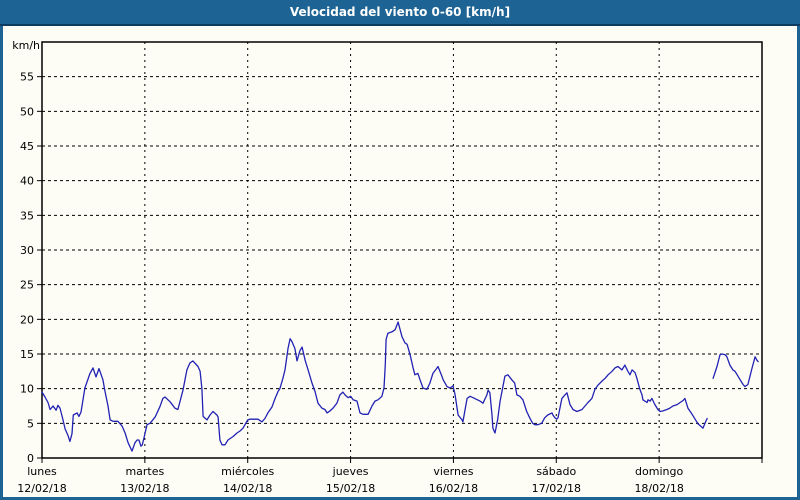  I want to click on x-axis-day-label: domingo, so click(659, 471).